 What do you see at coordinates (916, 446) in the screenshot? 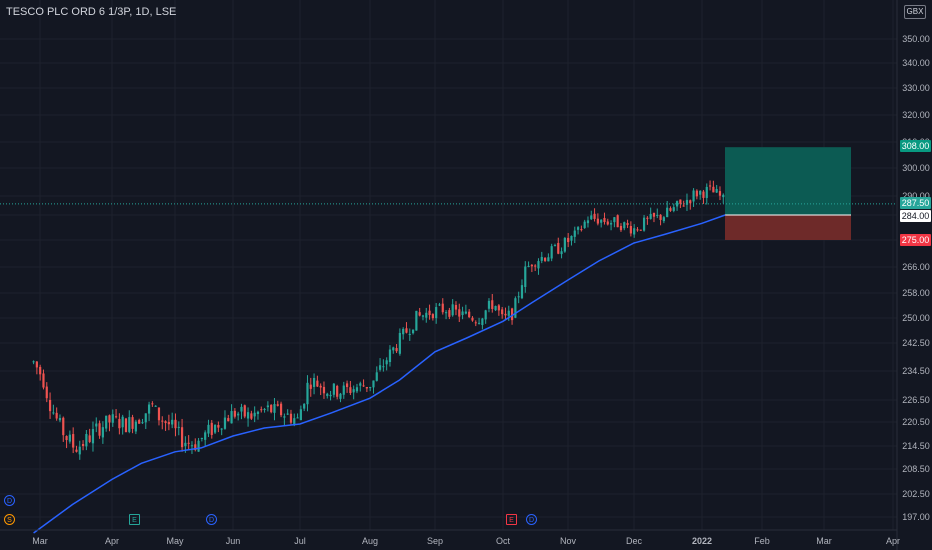
I see `price-tick-label: 214.50` at bounding box center [916, 446].